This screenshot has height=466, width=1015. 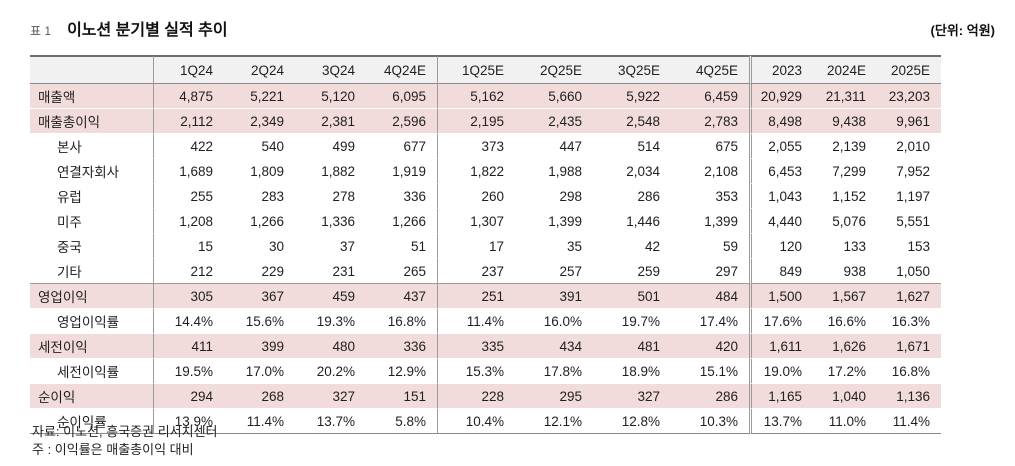 What do you see at coordinates (188, 171) in the screenshot?
I see `table-cell: 1,689` at bounding box center [188, 171].